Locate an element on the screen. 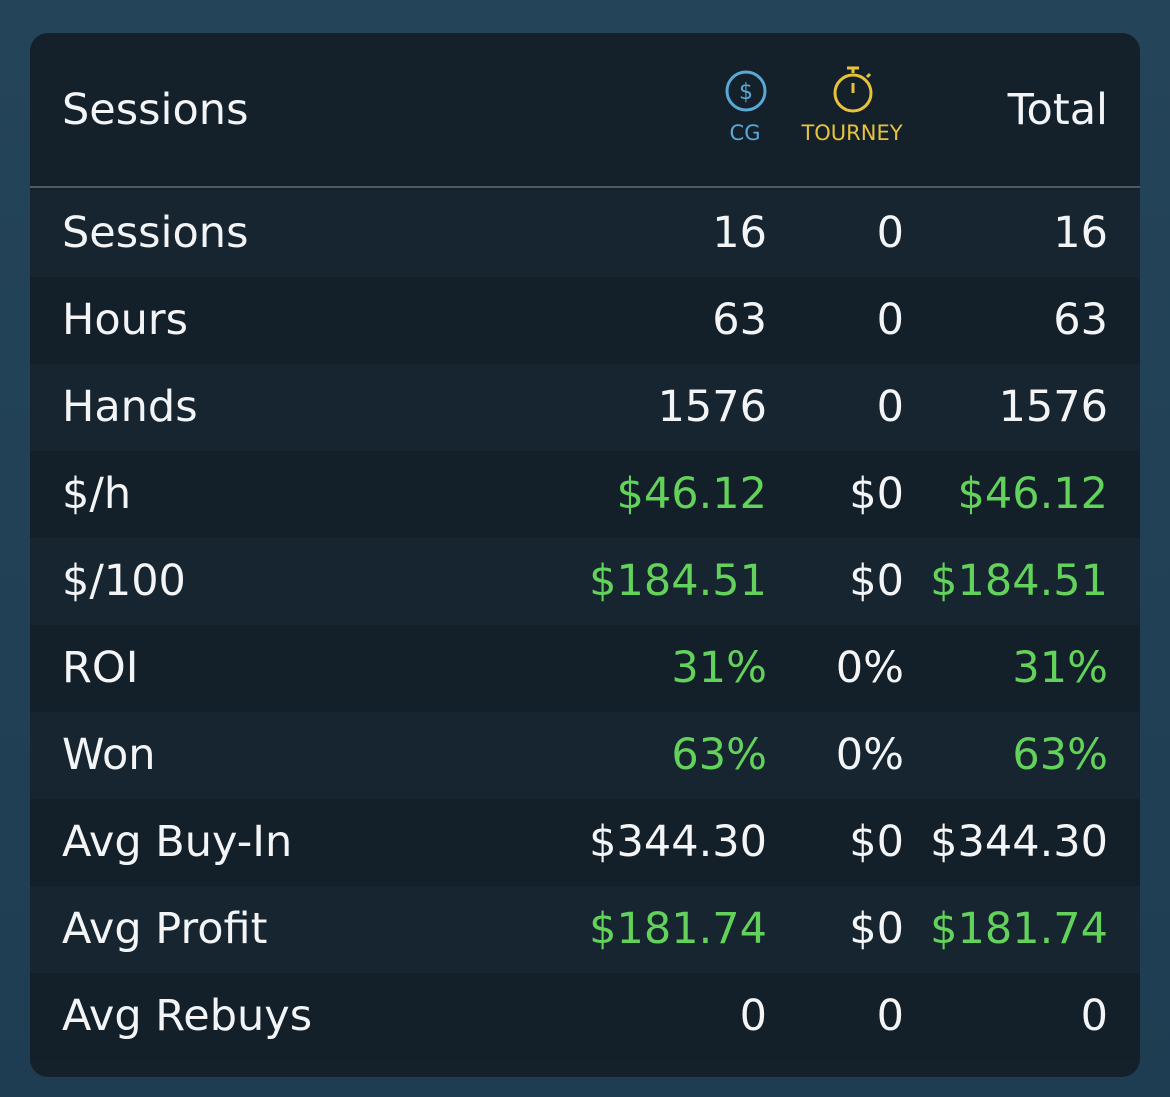  divider is located at coordinates (585, 187).